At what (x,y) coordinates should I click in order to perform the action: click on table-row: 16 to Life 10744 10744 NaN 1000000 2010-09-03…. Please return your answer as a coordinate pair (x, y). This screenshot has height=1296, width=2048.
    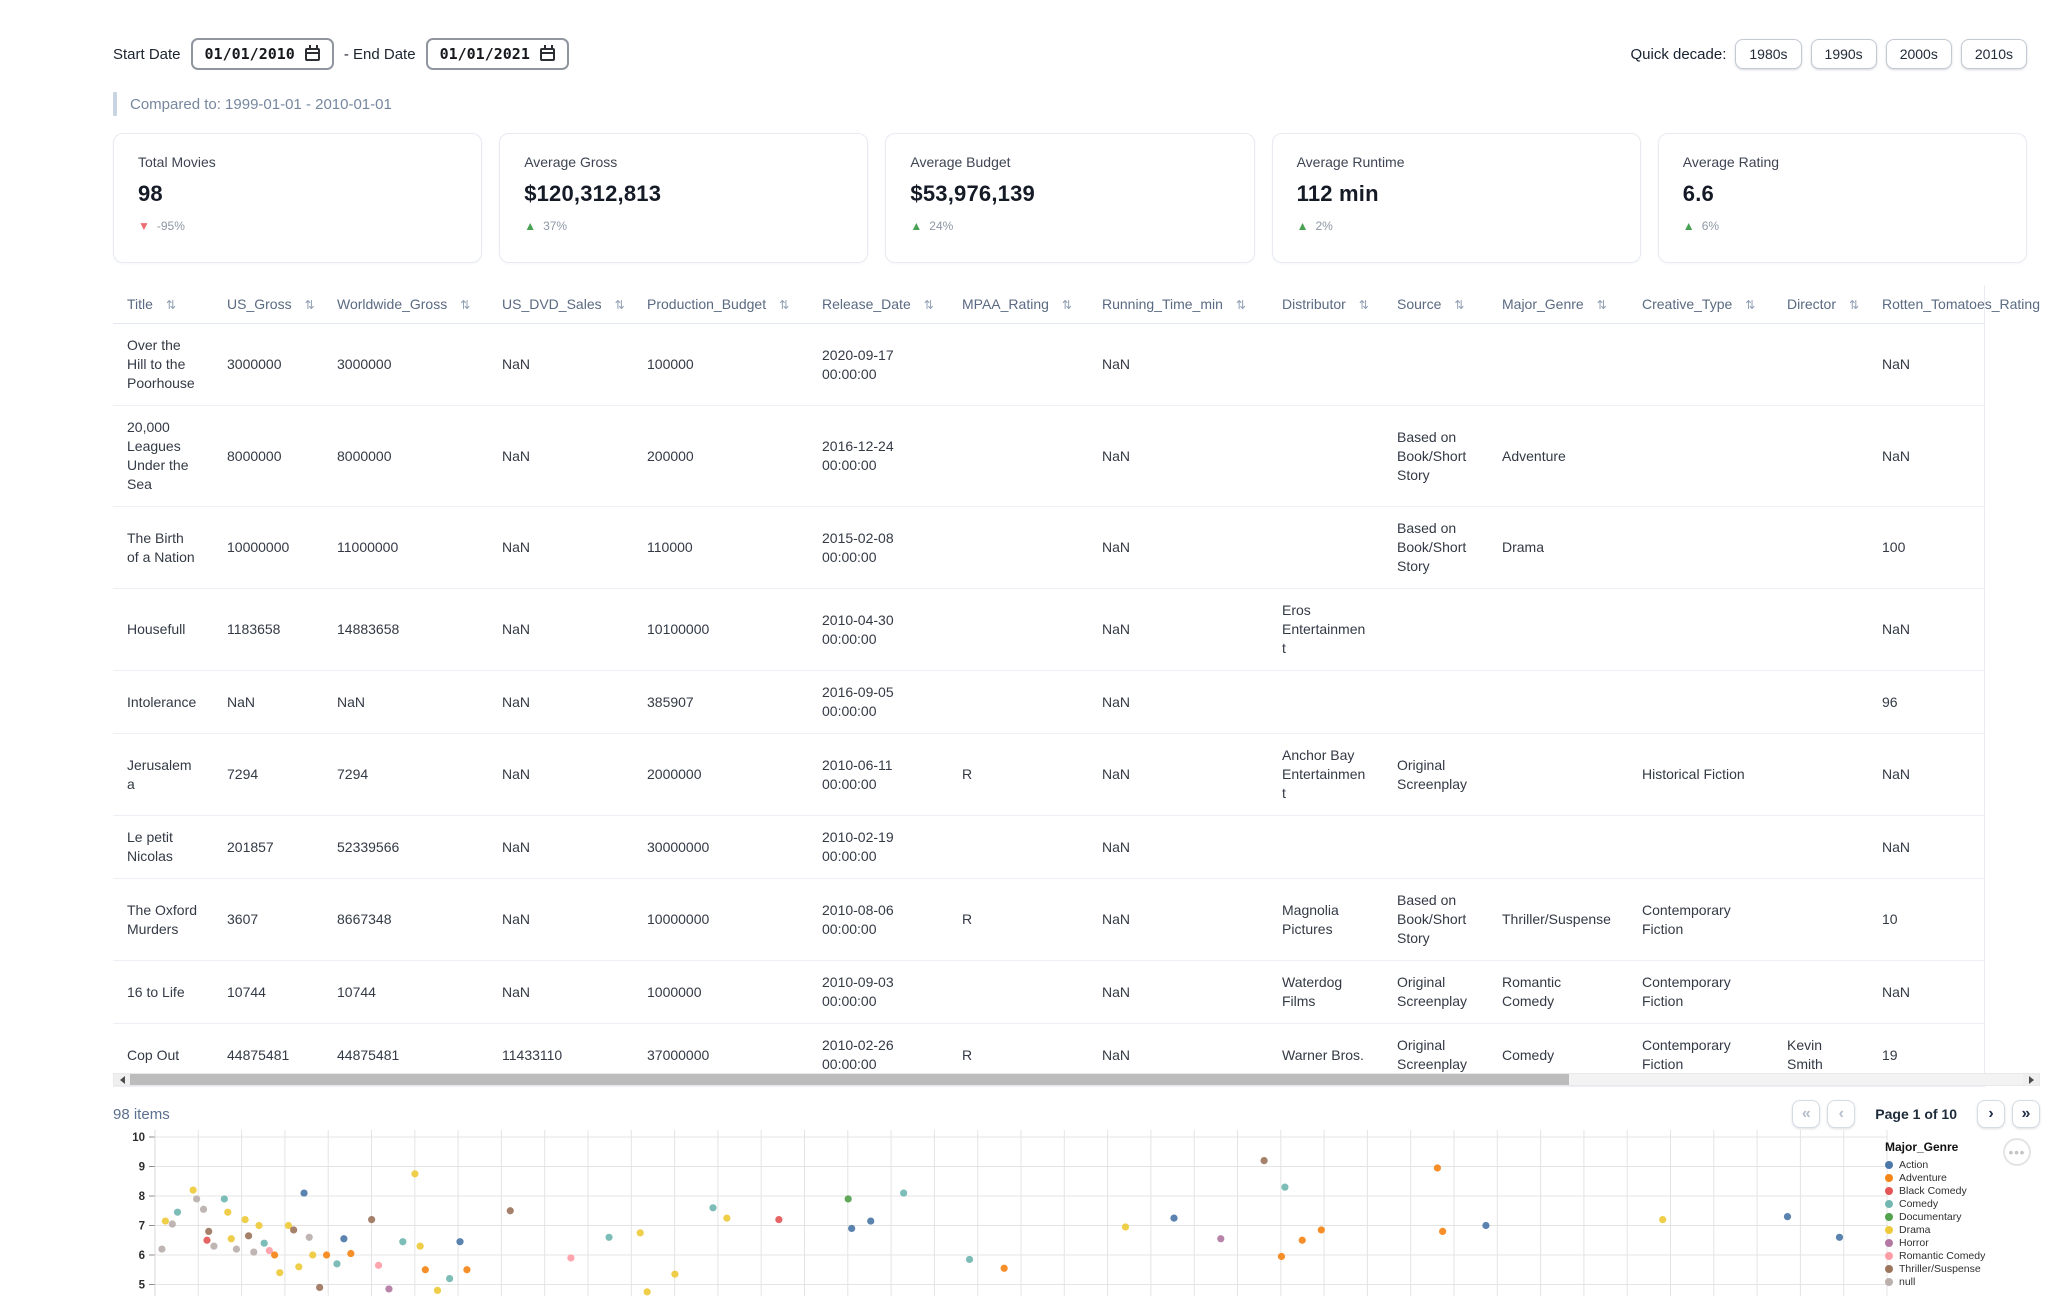
    Looking at the image, I should click on (1049, 992).